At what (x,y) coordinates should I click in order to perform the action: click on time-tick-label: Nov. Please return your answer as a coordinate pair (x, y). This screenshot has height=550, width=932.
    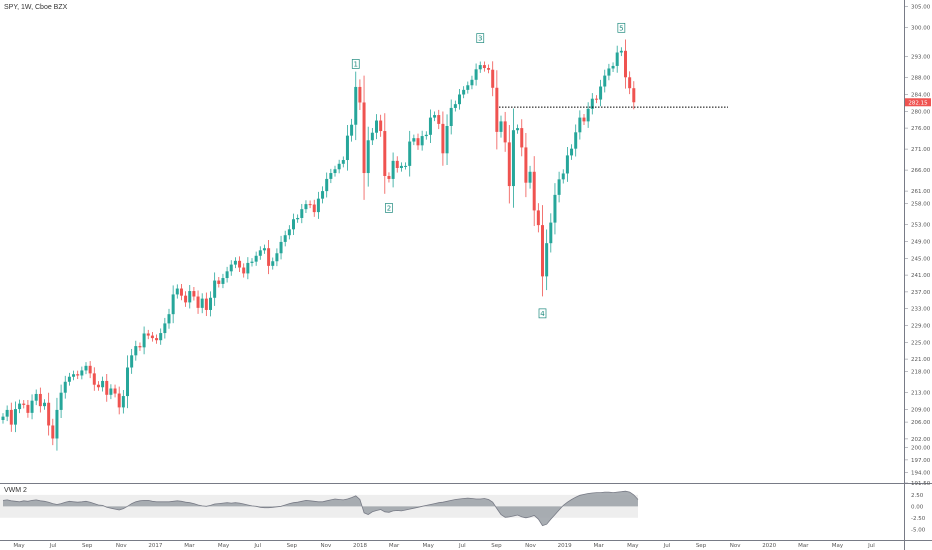
    Looking at the image, I should click on (121, 546).